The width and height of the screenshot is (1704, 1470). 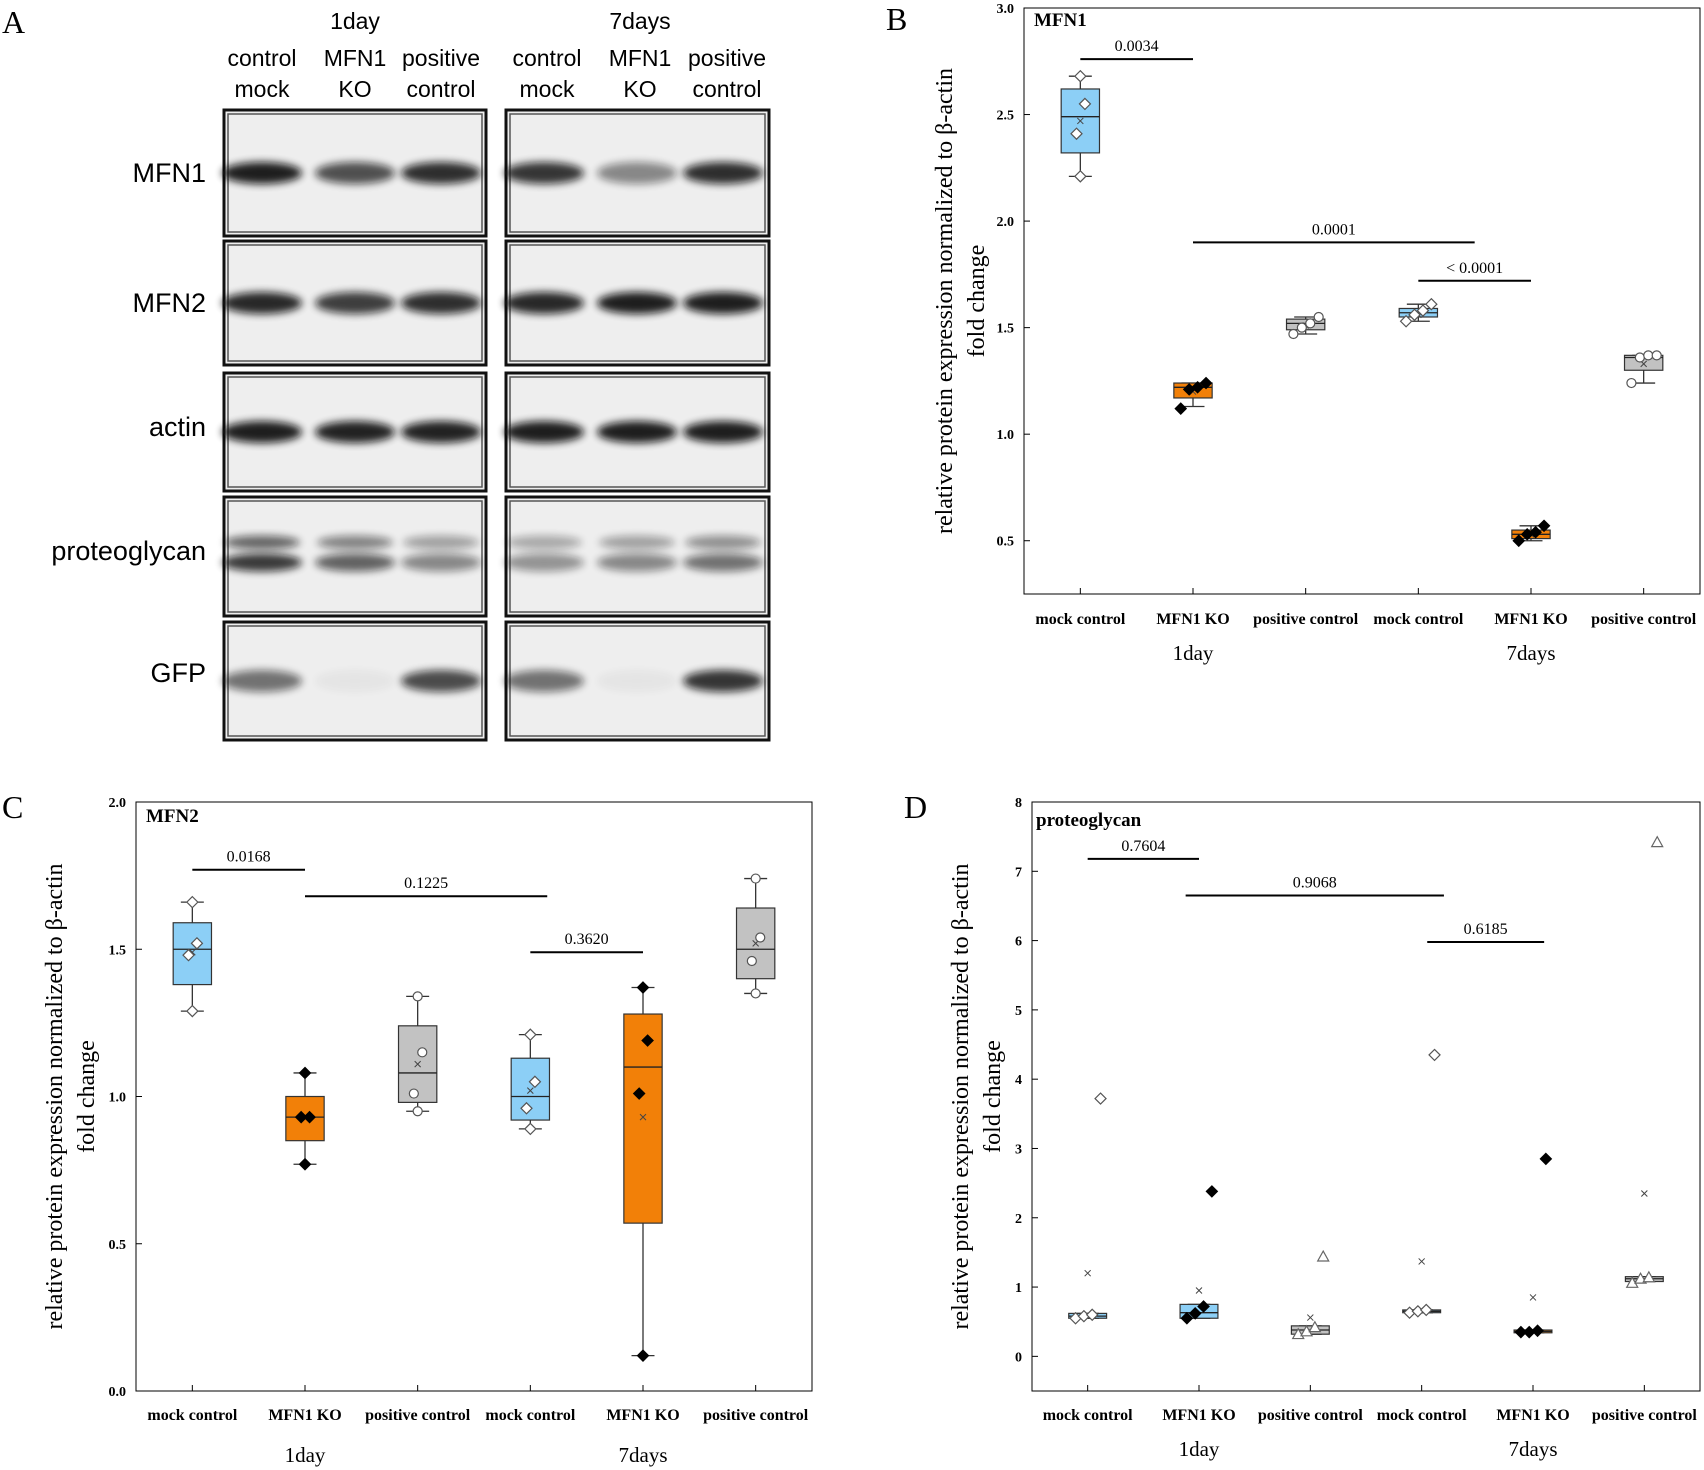 What do you see at coordinates (1018, 1149) in the screenshot?
I see `y-tick-label: 3` at bounding box center [1018, 1149].